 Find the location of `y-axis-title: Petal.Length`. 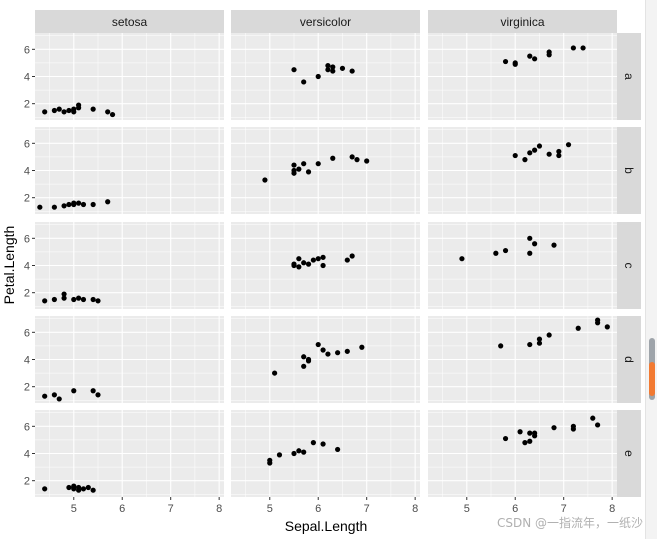

y-axis-title: Petal.Length is located at coordinates (9, 265).